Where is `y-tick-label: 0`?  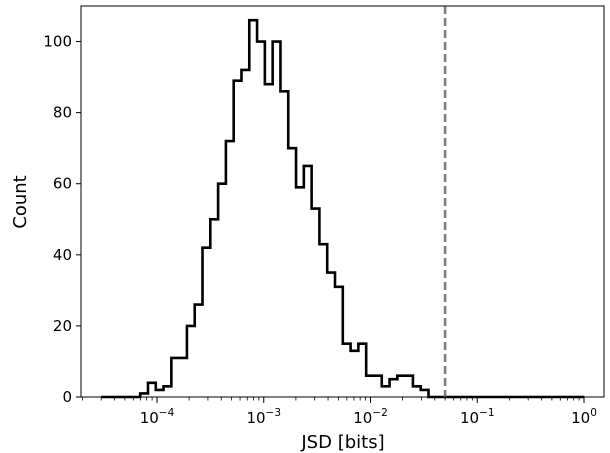
y-tick-label: 0 is located at coordinates (67, 397).